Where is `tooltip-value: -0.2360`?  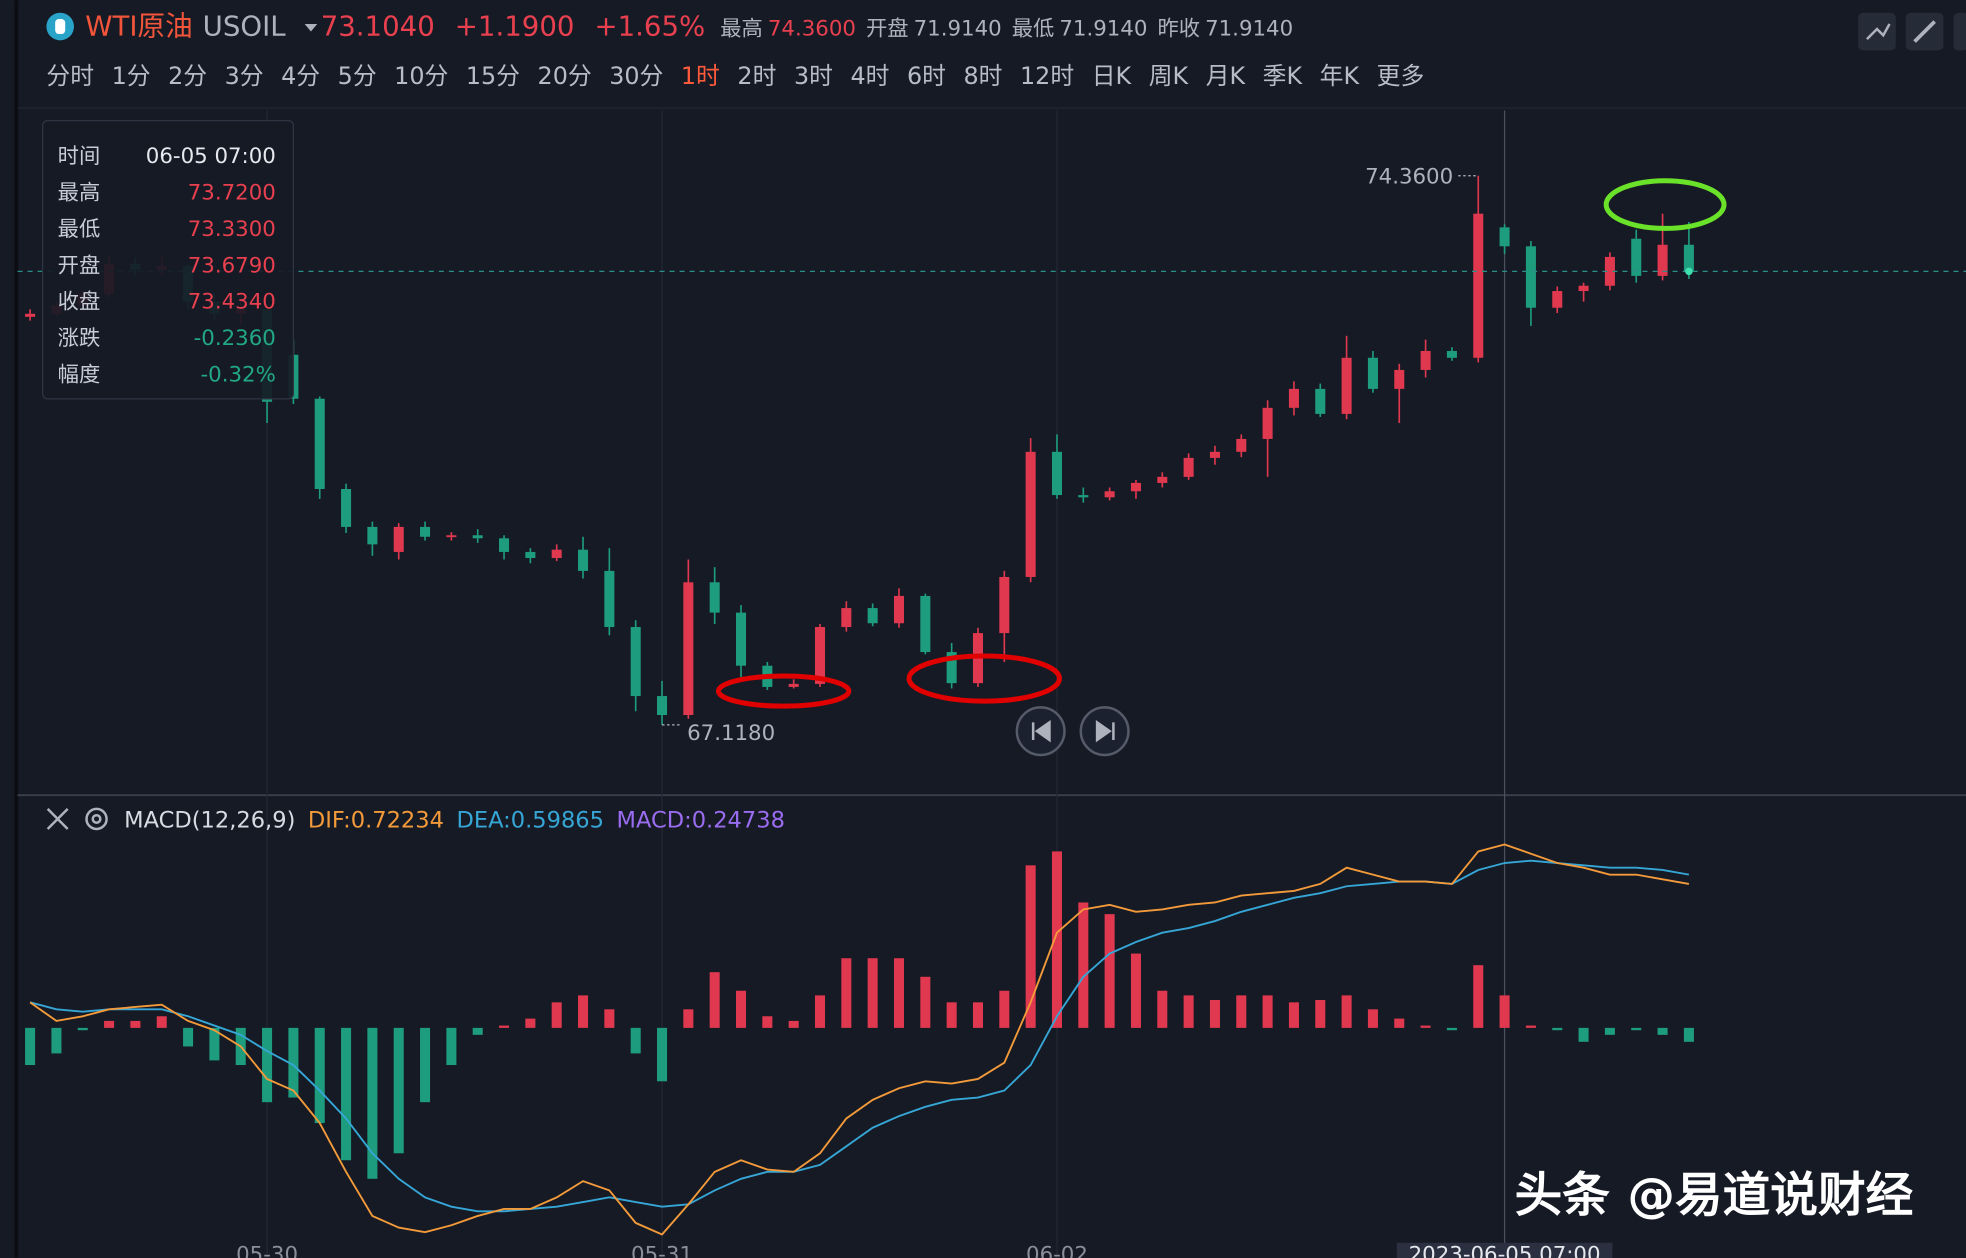
tooltip-value: -0.2360 is located at coordinates (235, 338).